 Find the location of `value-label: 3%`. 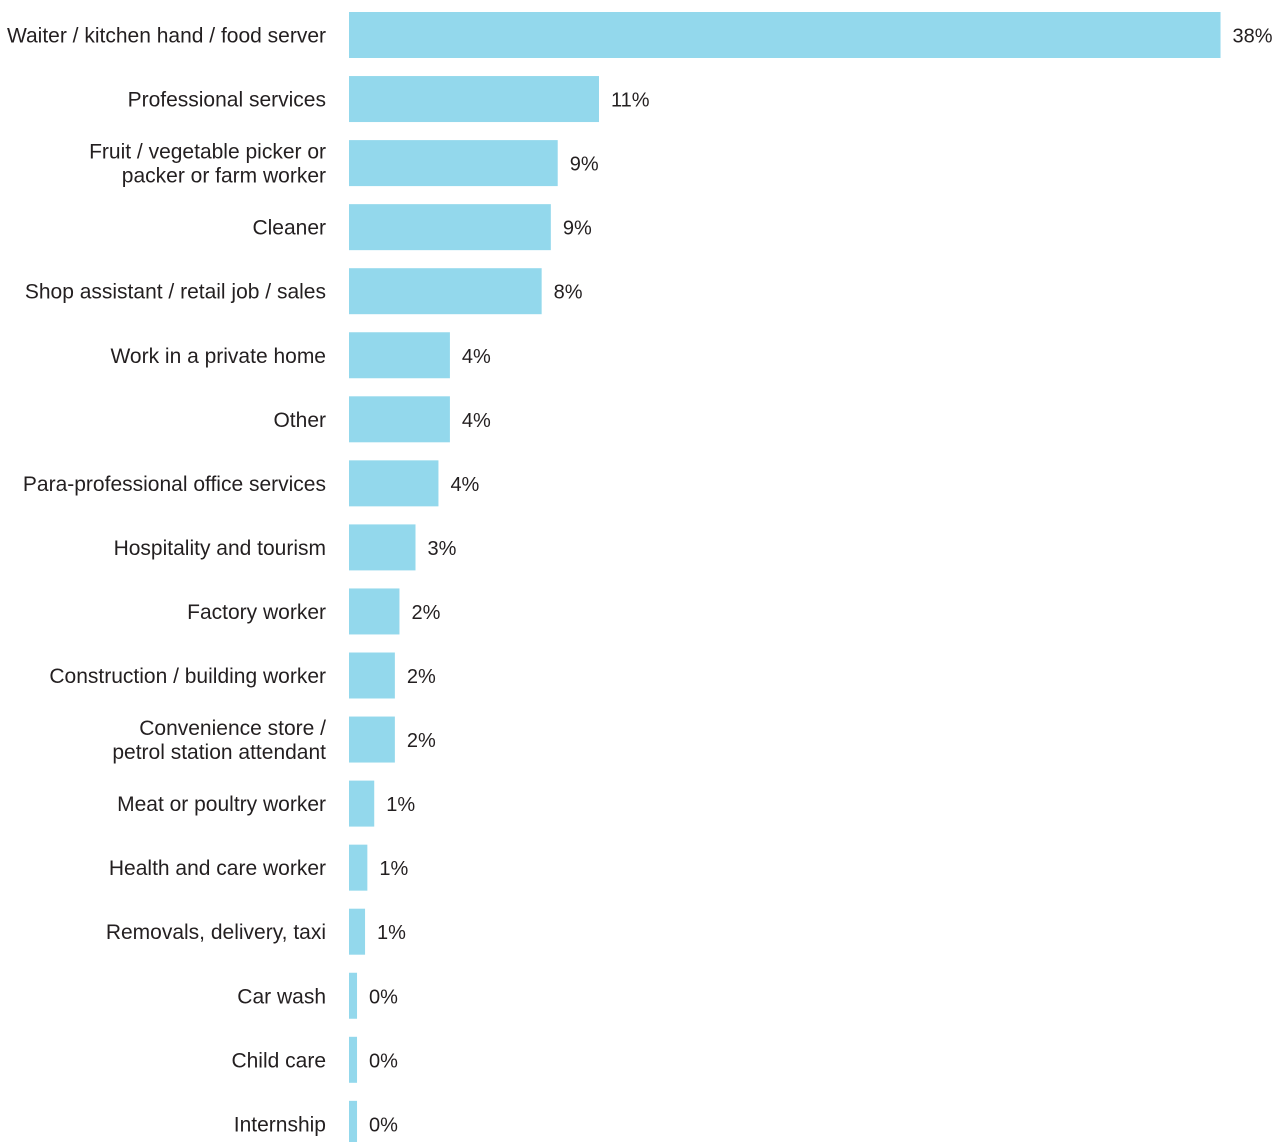

value-label: 3% is located at coordinates (442, 549).